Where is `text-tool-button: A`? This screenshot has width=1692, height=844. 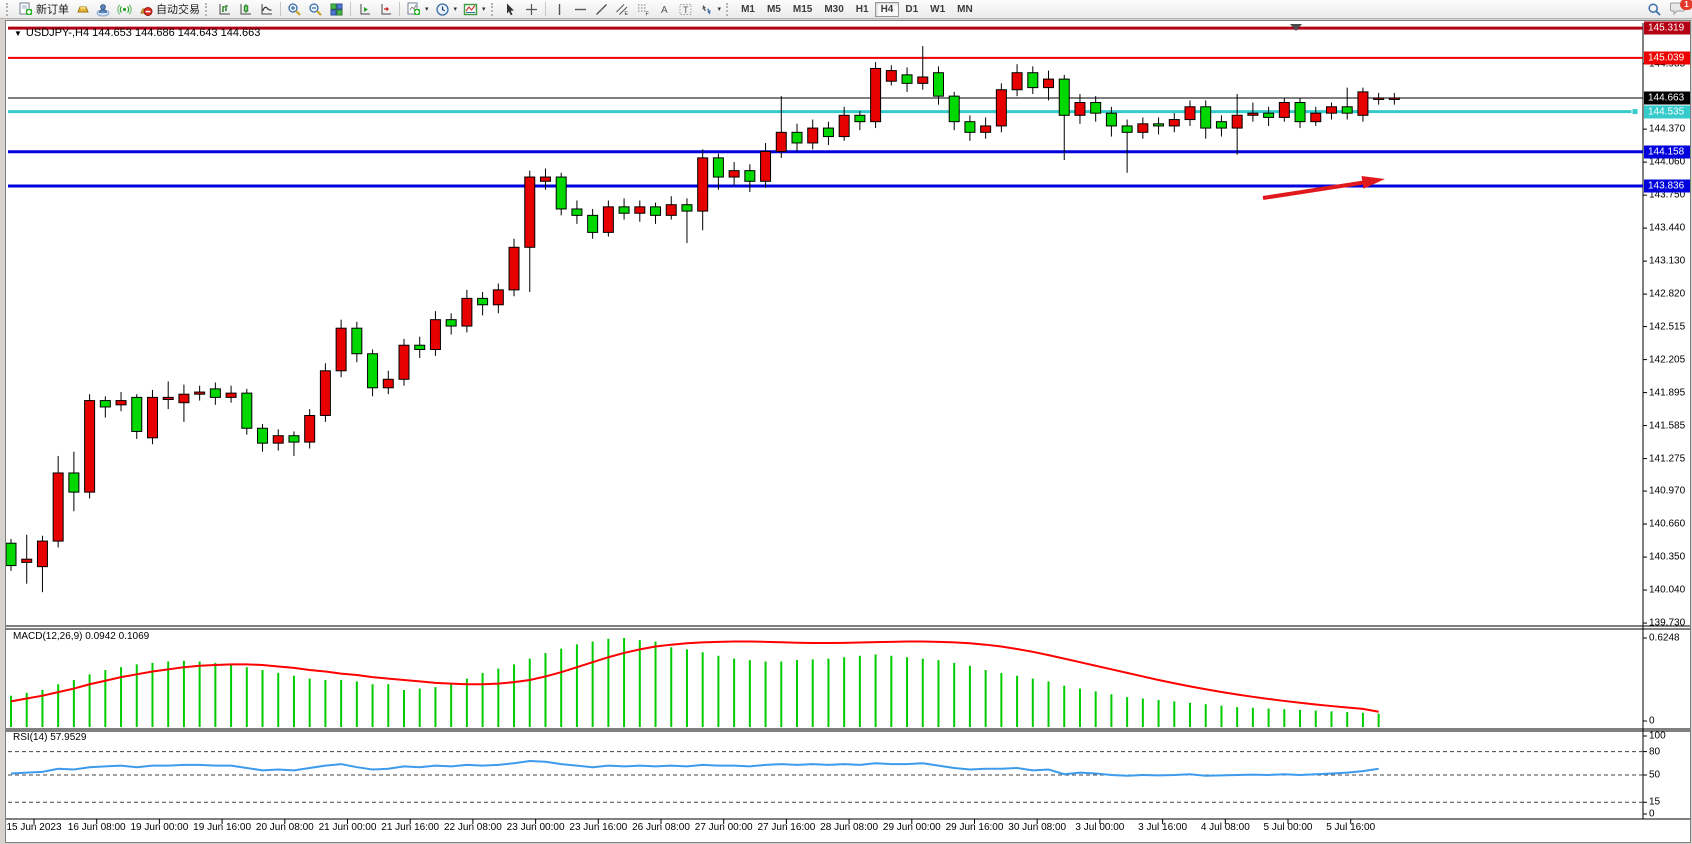
text-tool-button: A is located at coordinates (664, 9).